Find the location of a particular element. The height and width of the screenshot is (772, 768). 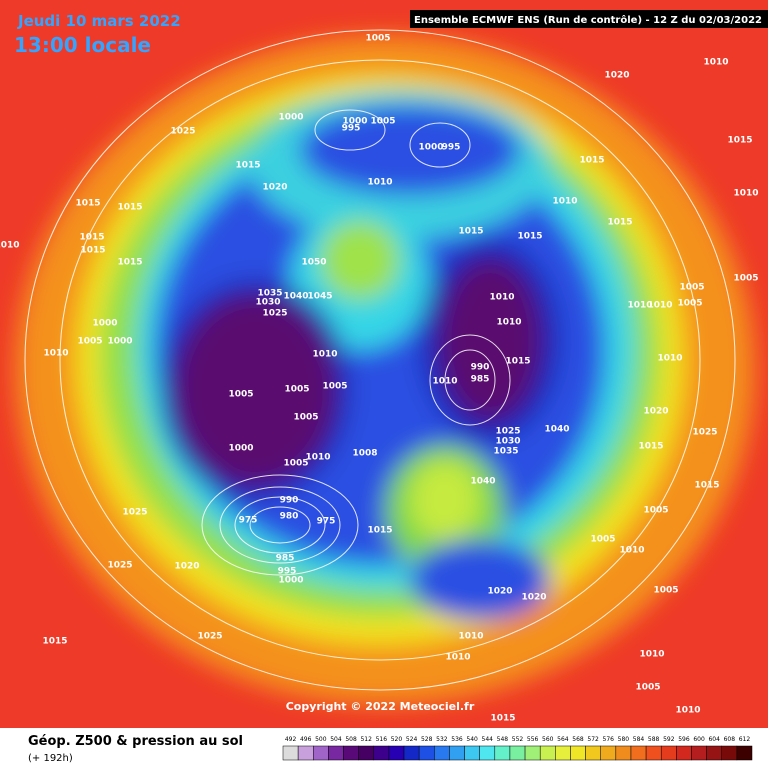

colorbar-label: 572 is located at coordinates (593, 739).